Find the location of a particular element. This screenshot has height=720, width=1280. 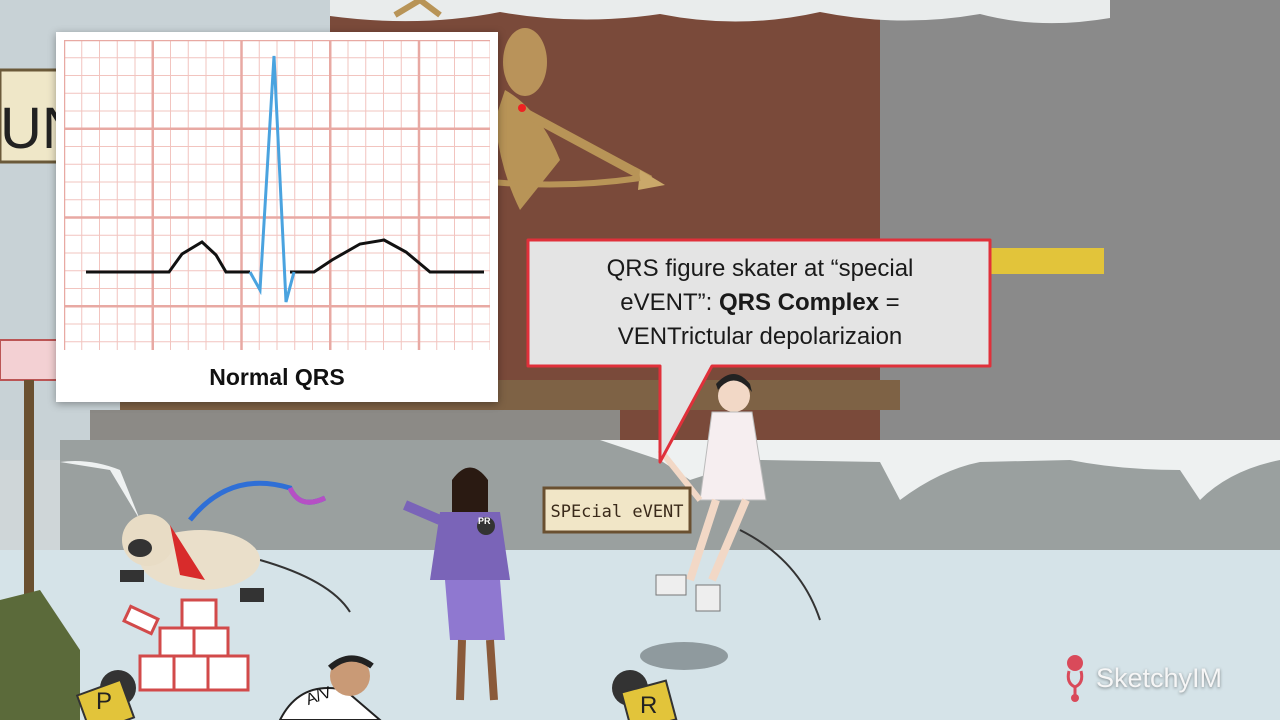

ecg-qrs-complex is located at coordinates (272, 179).